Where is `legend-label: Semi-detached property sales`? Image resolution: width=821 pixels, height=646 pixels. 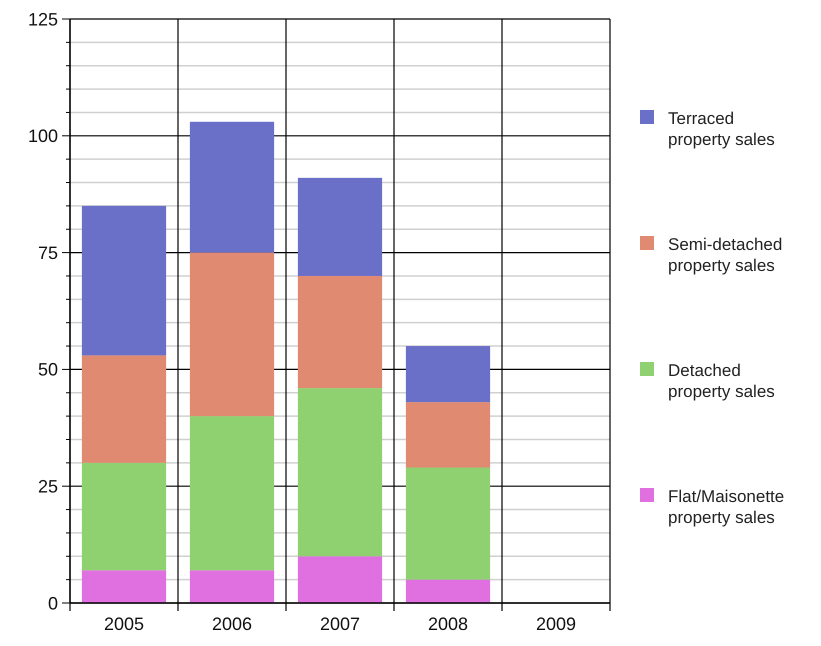
legend-label: Semi-detached property sales is located at coordinates (725, 255).